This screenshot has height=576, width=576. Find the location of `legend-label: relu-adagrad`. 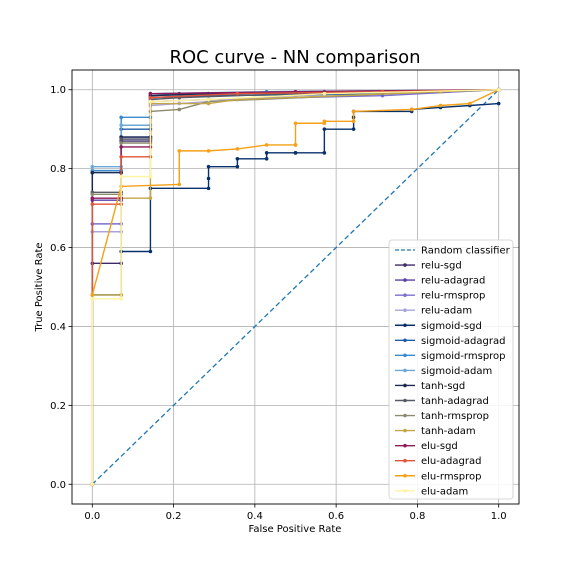

legend-label: relu-adagrad is located at coordinates (453, 281).